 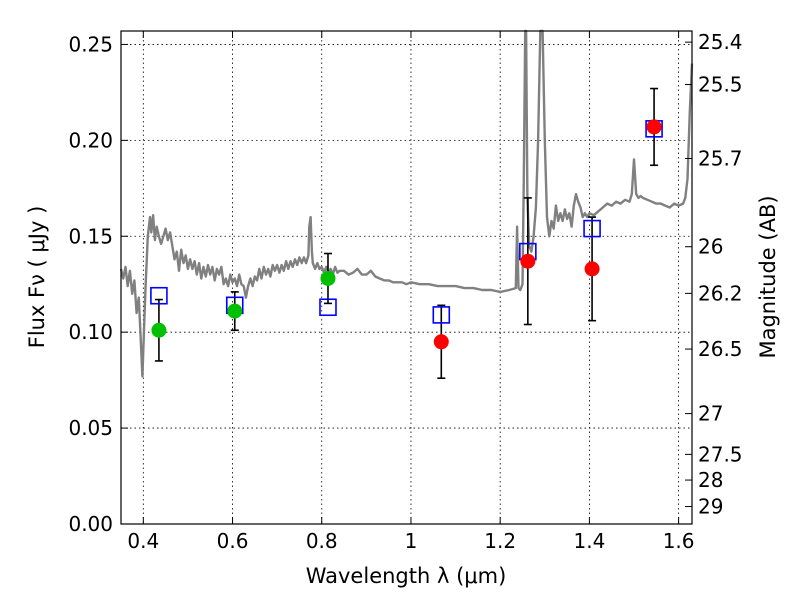 I want to click on y-tick-label: 0.00, so click(x=90, y=524).